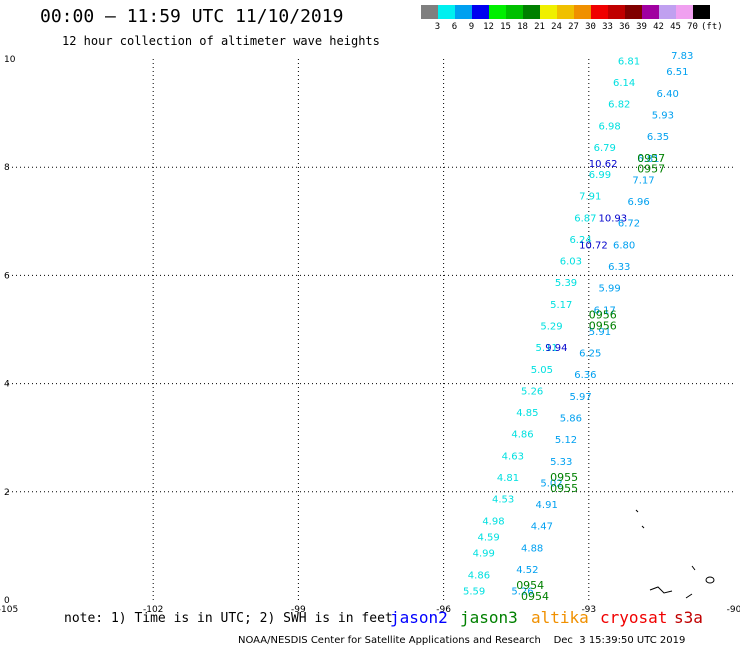  What do you see at coordinates (542, 370) in the screenshot?
I see `data-point-label: 5.05` at bounding box center [542, 370].